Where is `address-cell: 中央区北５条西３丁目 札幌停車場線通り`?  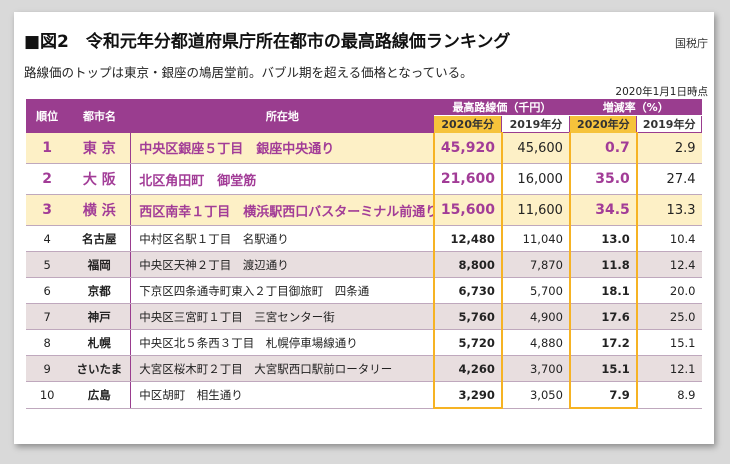
address-cell: 中央区北５条西３丁目 札幌停車場線通り is located at coordinates (282, 342).